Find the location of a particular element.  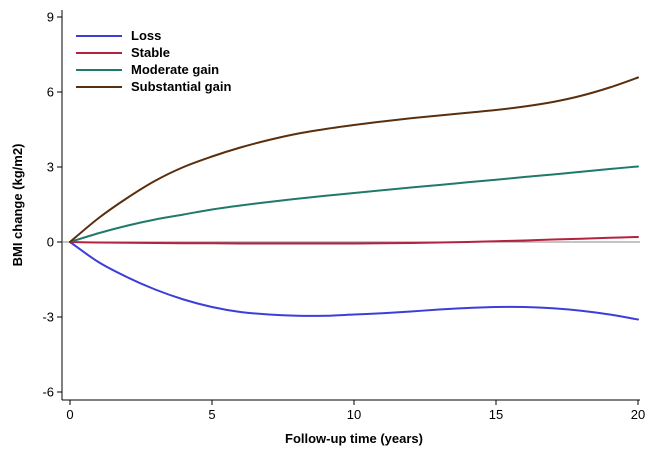

legend-label-stable: Stable is located at coordinates (150, 52).